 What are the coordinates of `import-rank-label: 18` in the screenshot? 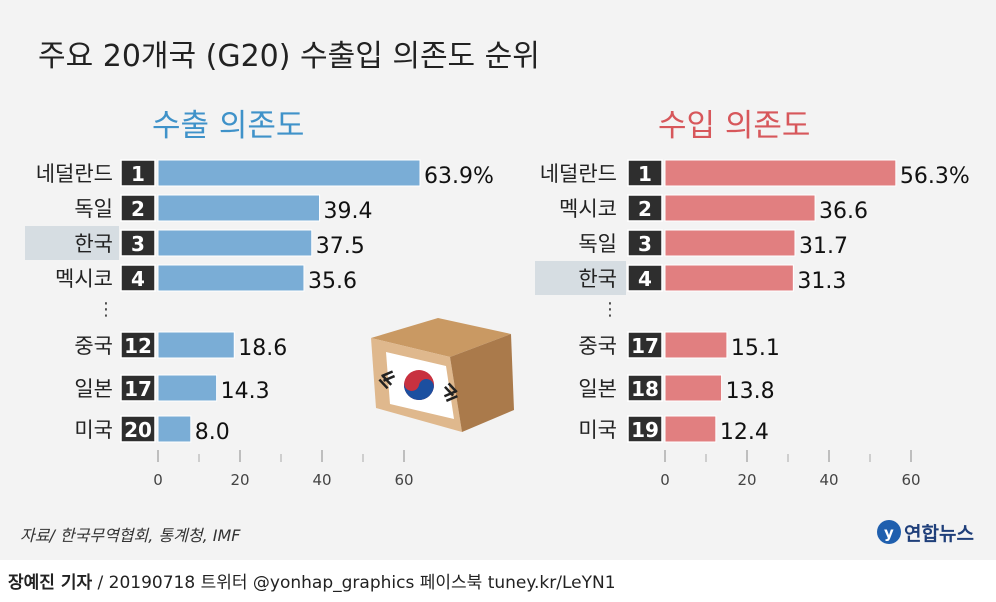 It's located at (645, 389).